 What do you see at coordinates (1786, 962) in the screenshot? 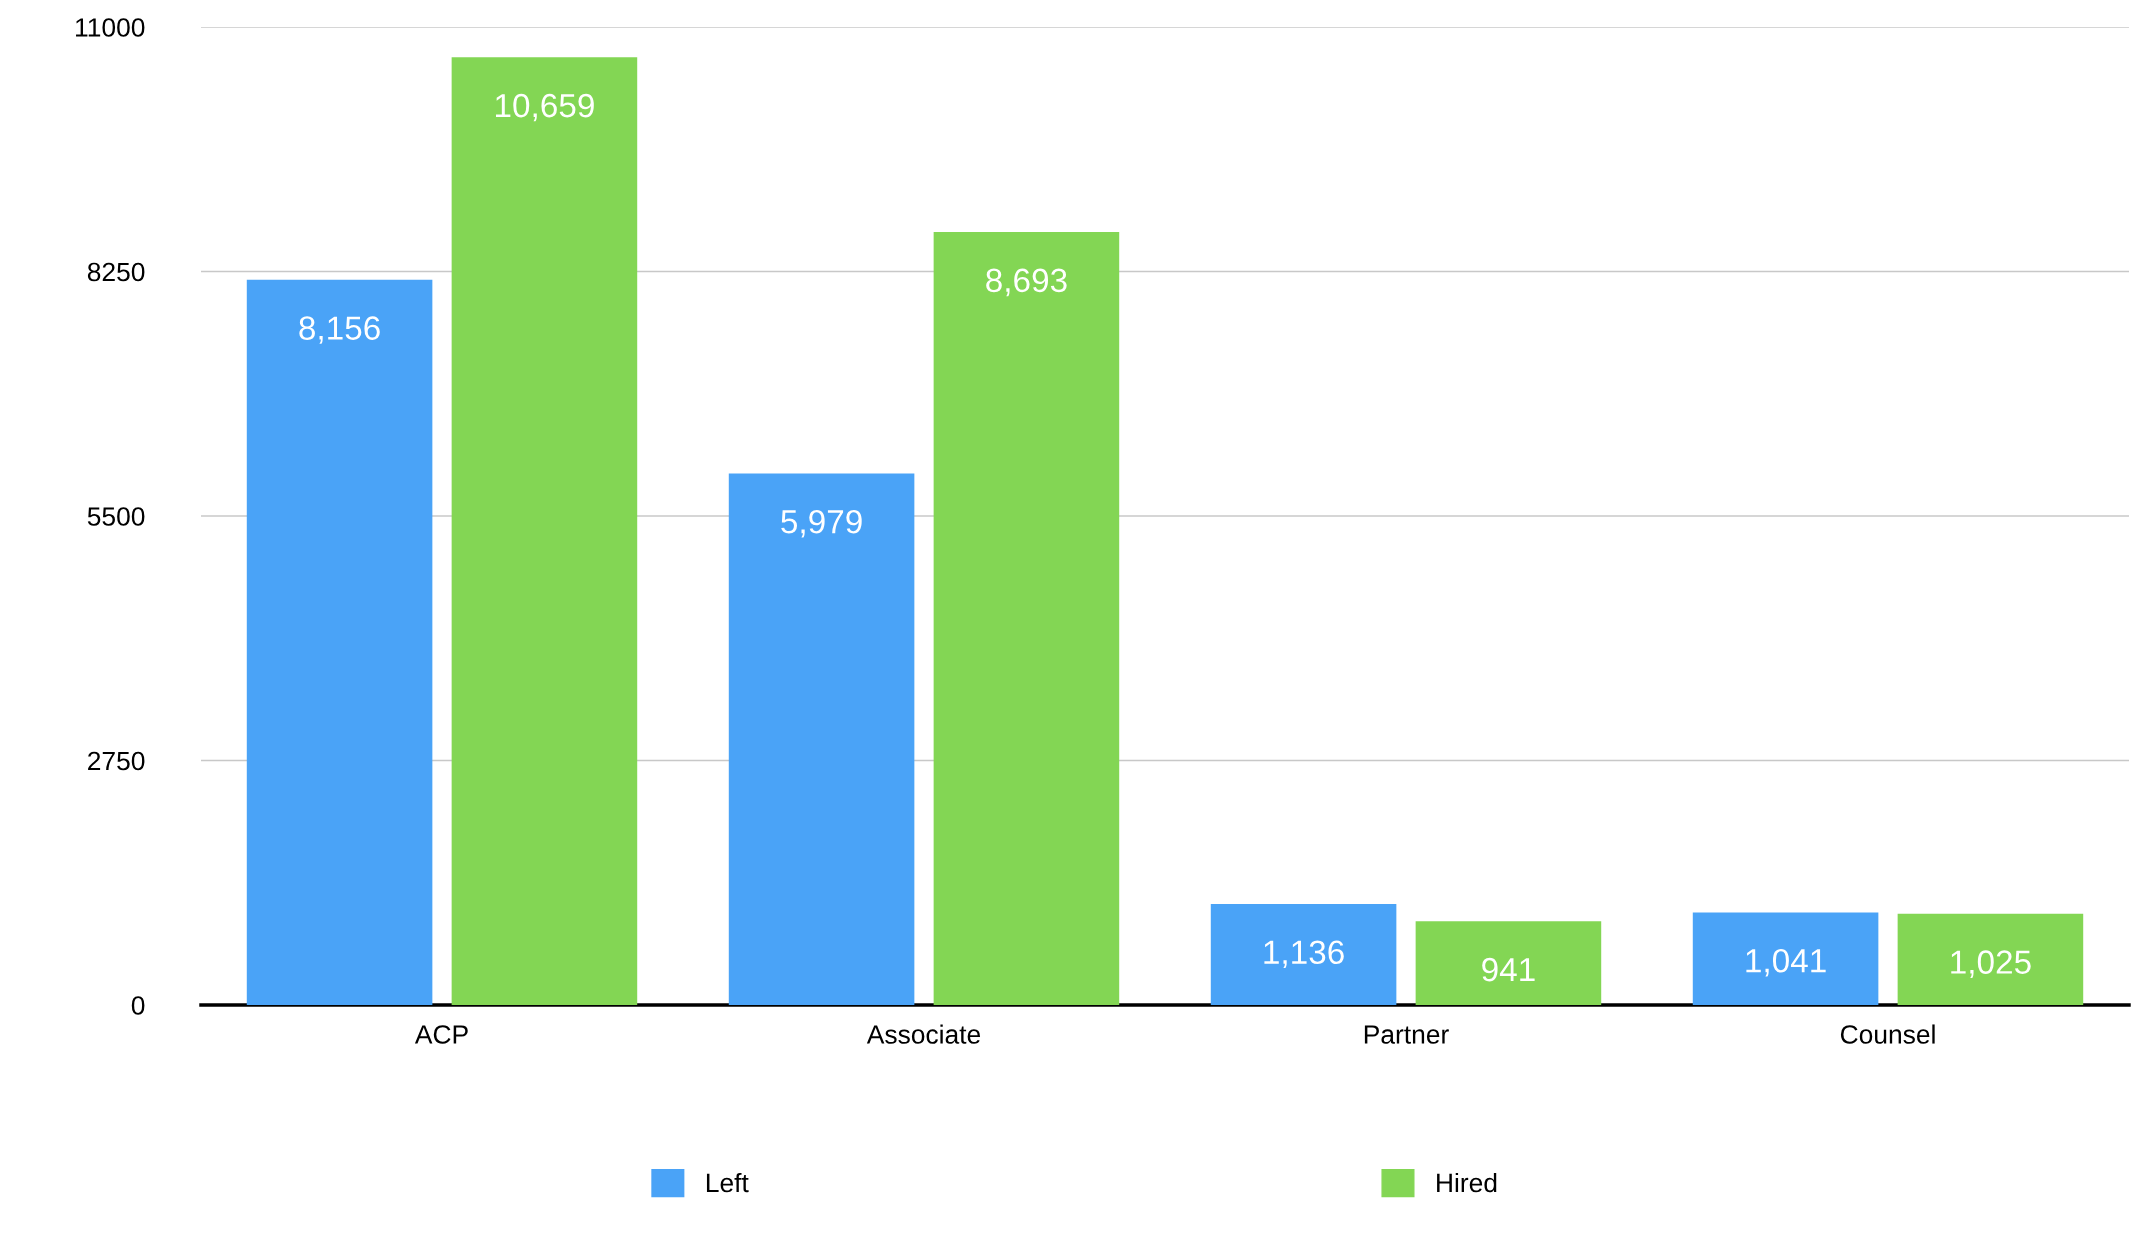
I see `data-label: 1,041` at bounding box center [1786, 962].